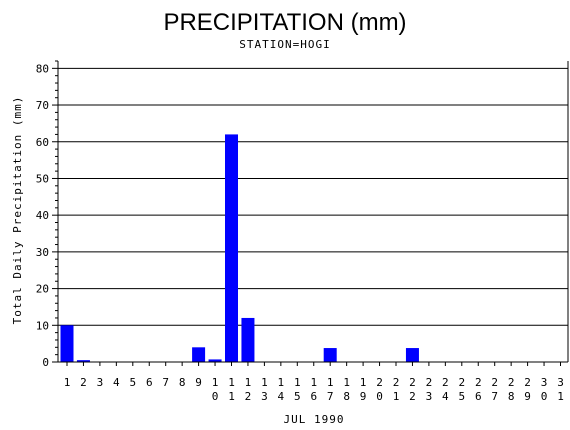 Image resolution: width=570 pixels, height=430 pixels. I want to click on y-tick-label: 60, so click(42, 142).